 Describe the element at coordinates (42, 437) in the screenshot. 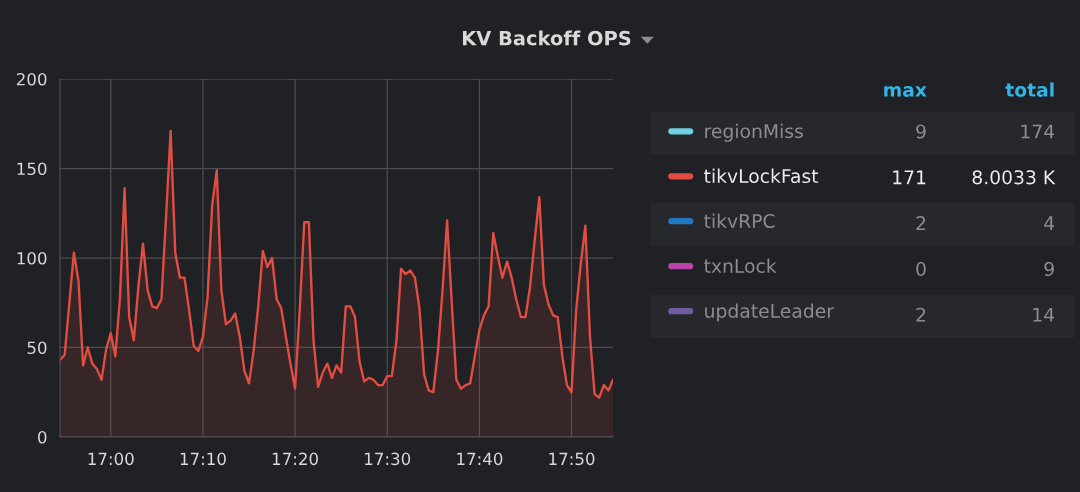

I see `y-tick-label: 0` at that location.